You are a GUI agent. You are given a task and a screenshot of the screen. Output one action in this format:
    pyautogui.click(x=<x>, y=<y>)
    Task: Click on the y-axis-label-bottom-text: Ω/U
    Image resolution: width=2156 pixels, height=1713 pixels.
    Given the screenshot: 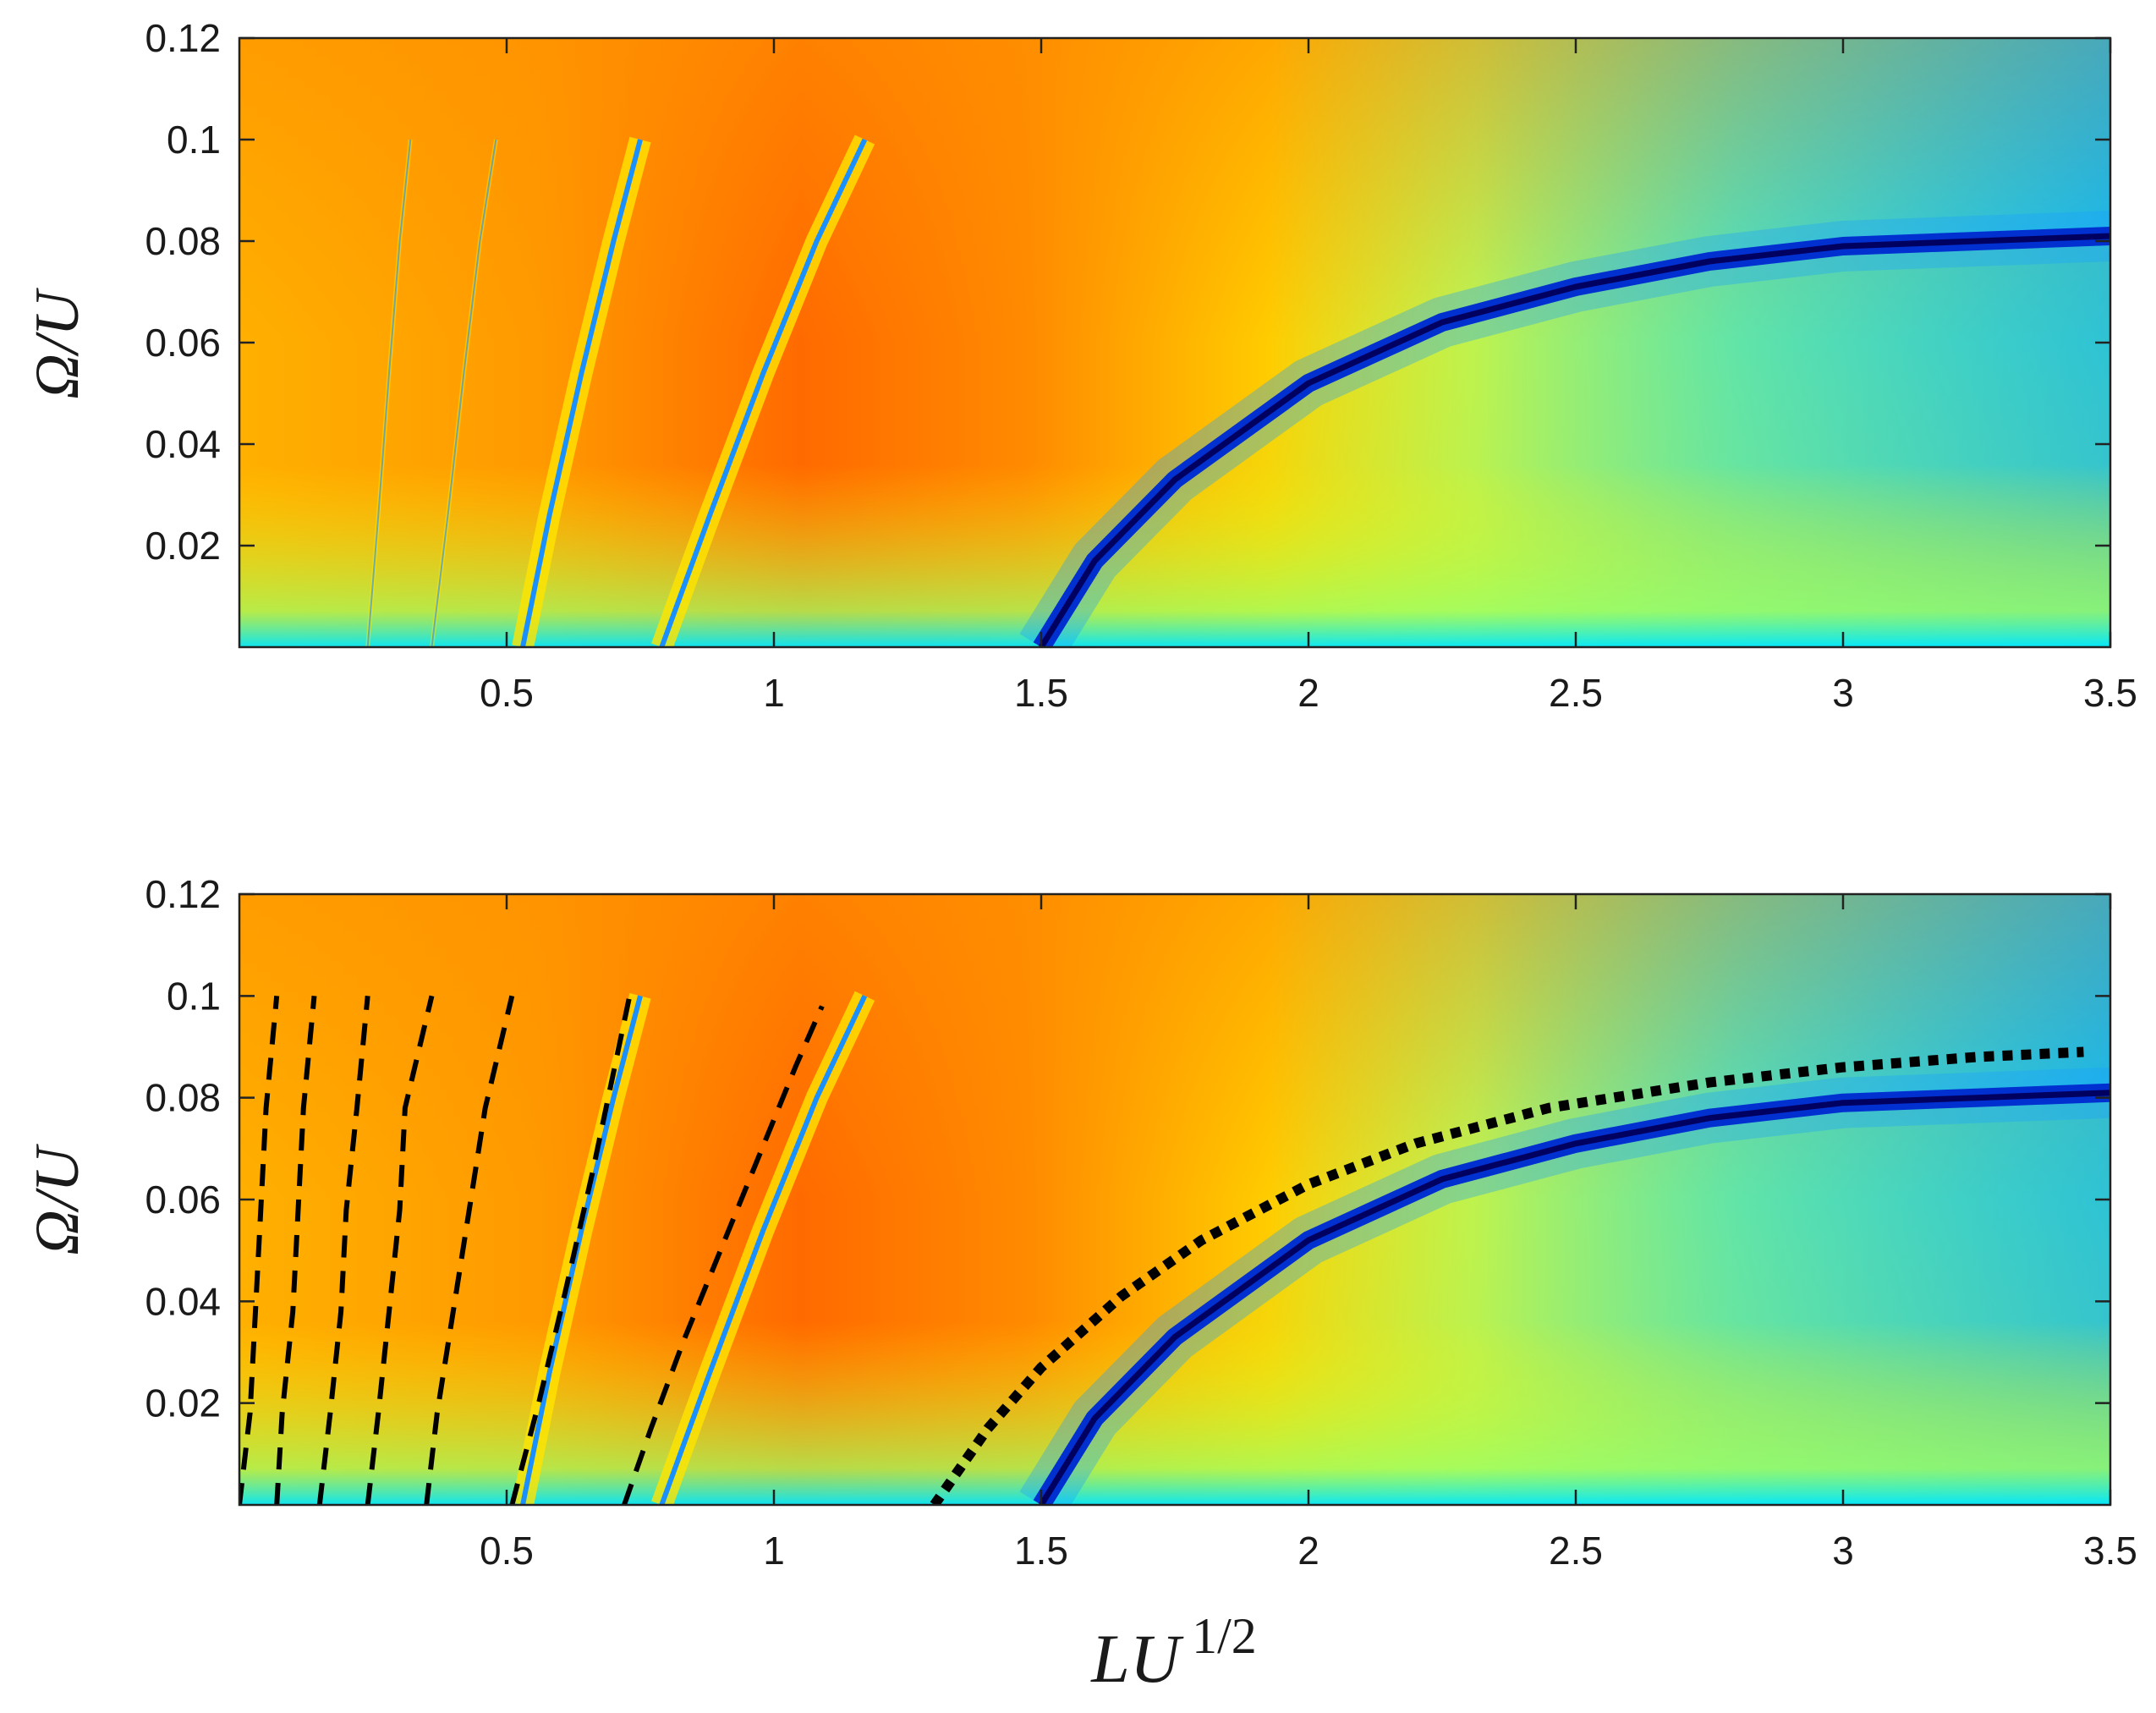 What is the action you would take?
    pyautogui.click(x=57, y=1200)
    